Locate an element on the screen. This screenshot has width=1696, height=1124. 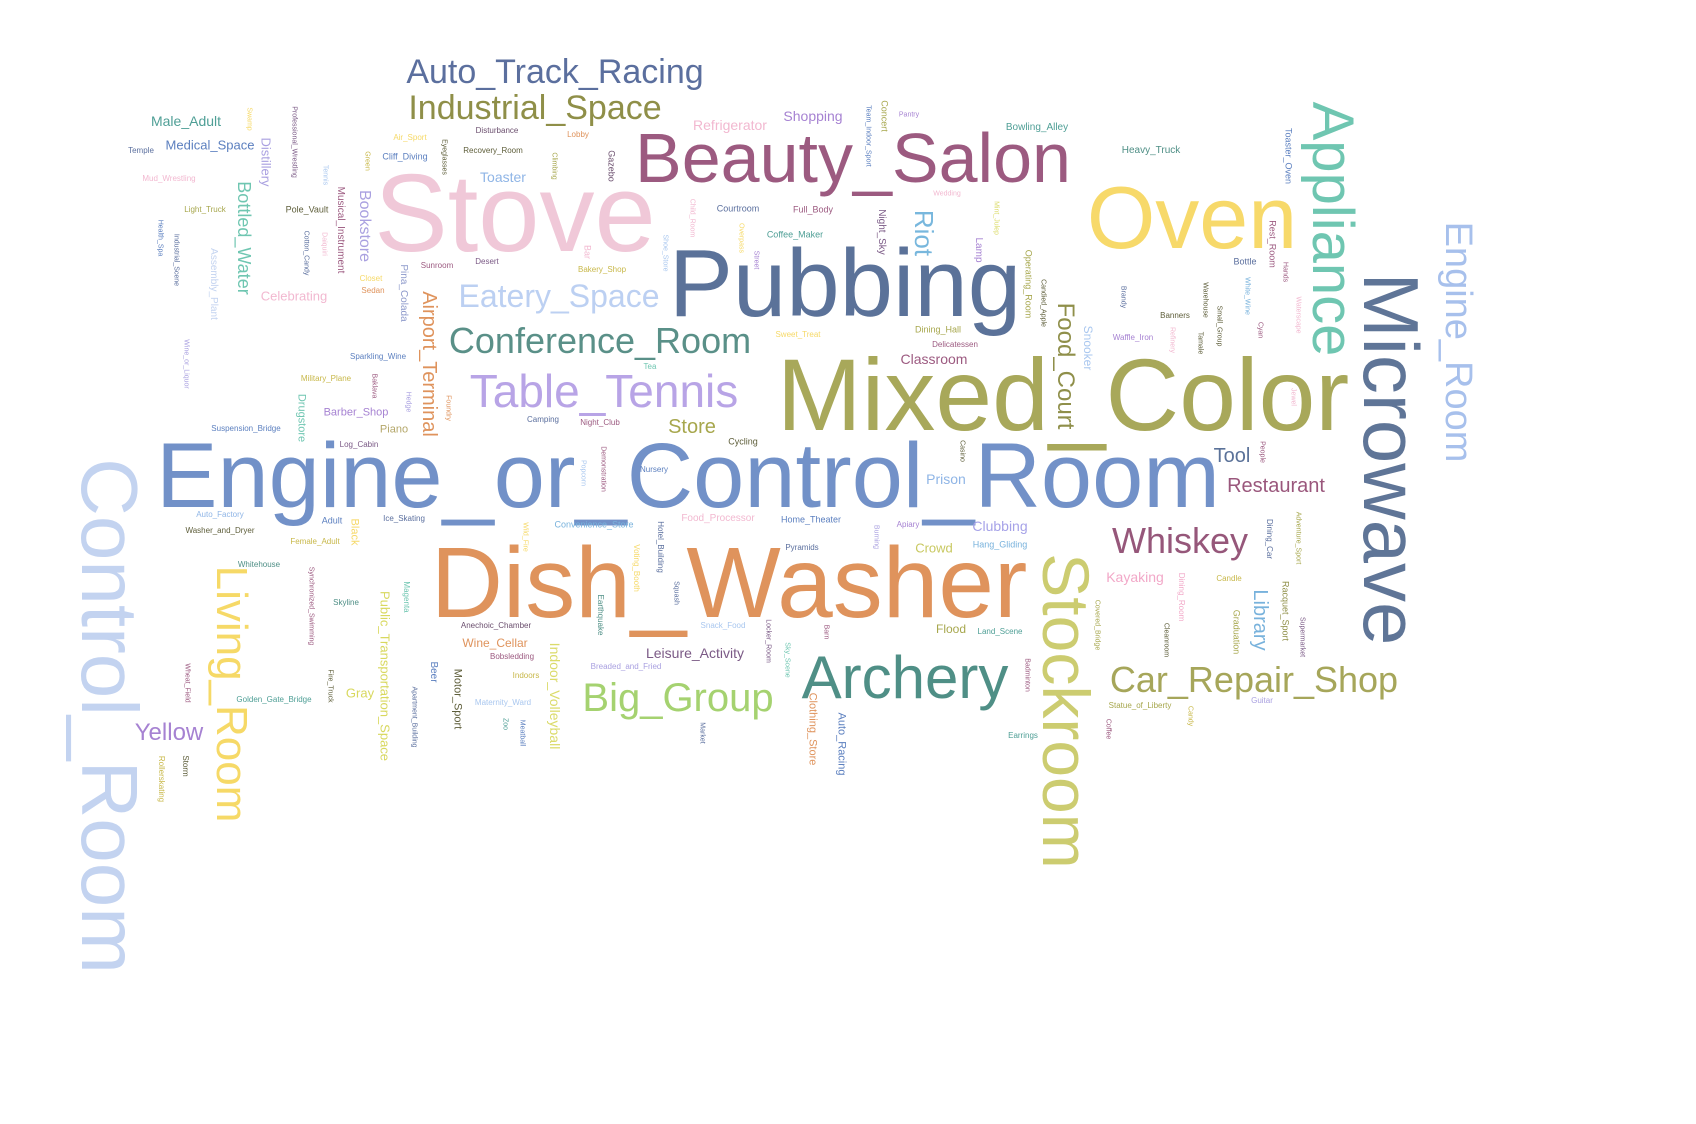
word-toaster: Toaster is located at coordinates (503, 177).